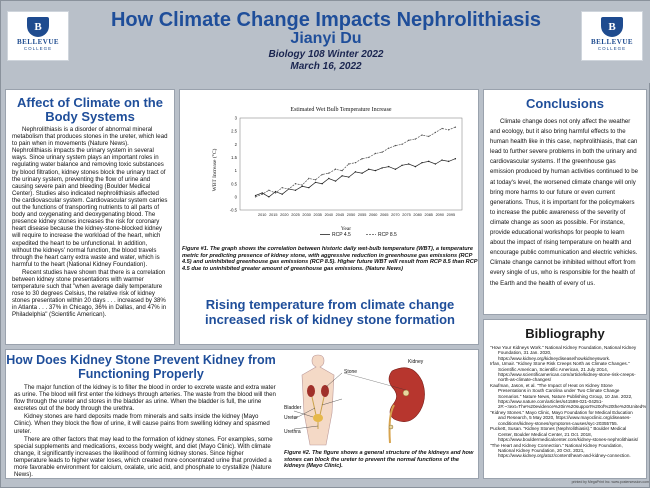 The image size is (650, 488). Describe the element at coordinates (262, 215) in the screenshot. I see `x-tick-label: 2010` at that location.